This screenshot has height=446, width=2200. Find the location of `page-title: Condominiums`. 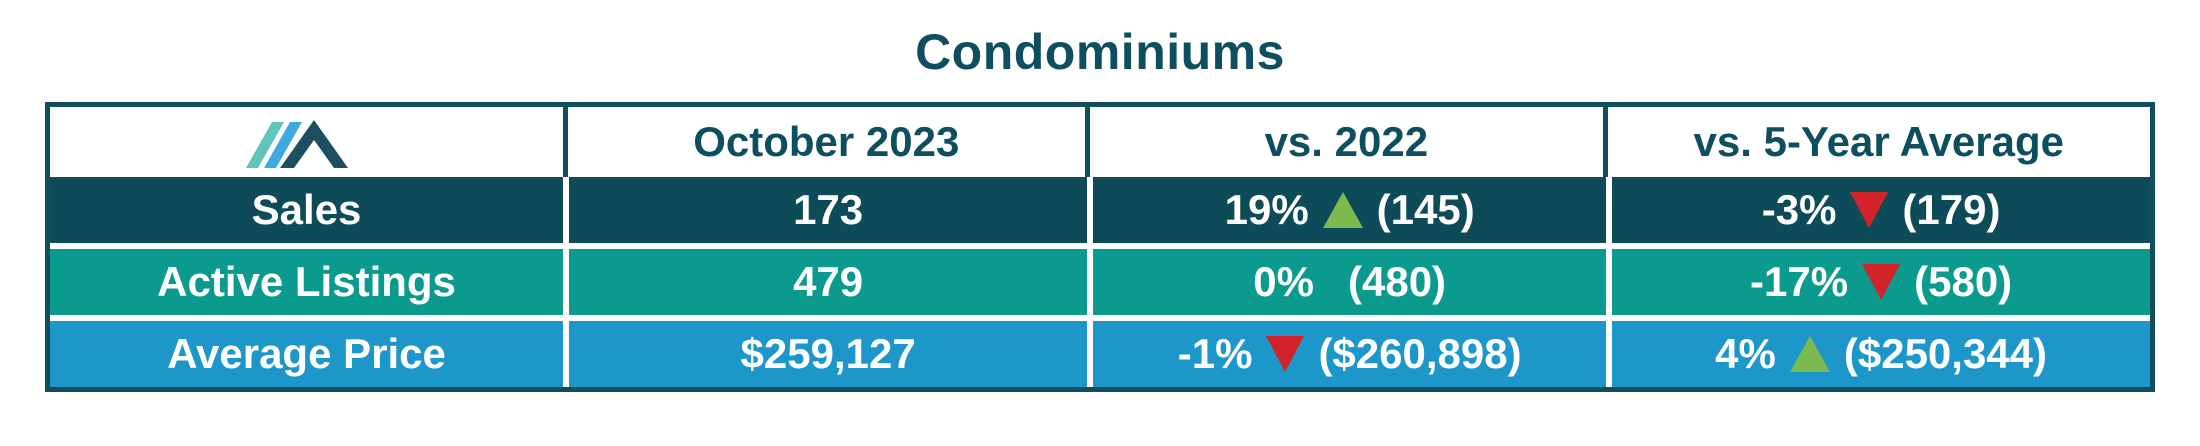

page-title: Condominiums is located at coordinates (1100, 52).